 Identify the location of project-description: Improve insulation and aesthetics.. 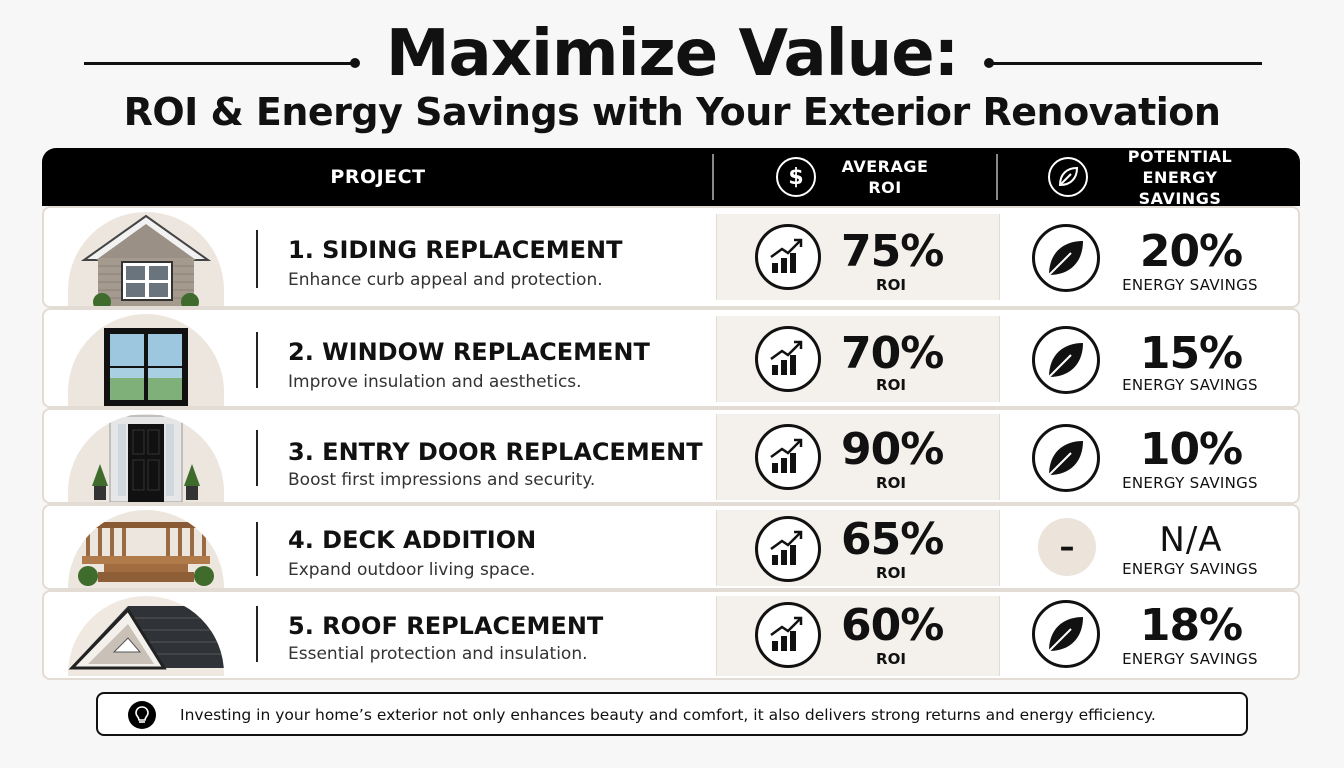
(435, 382).